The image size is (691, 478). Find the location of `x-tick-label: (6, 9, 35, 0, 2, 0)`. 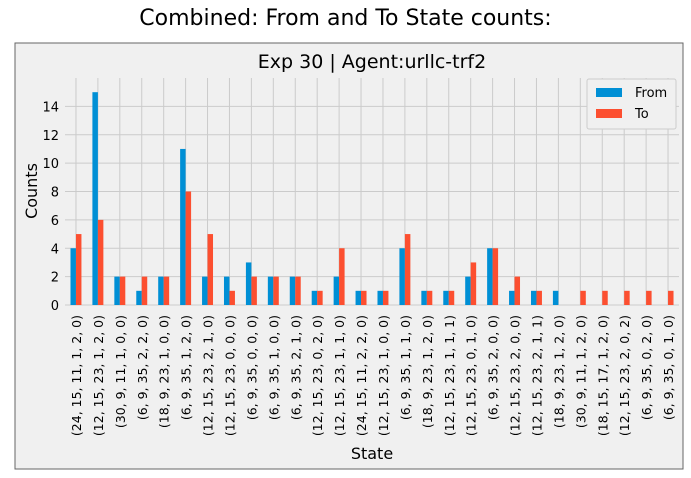

x-tick-label: (6, 9, 35, 0, 2, 0) is located at coordinates (646, 367).